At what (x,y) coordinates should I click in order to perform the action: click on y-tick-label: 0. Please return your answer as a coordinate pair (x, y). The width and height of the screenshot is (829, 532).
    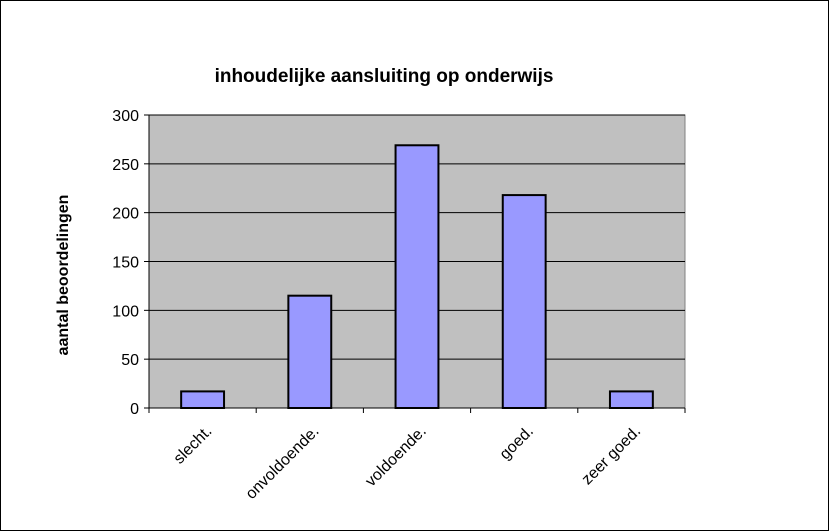
    Looking at the image, I should click on (134, 409).